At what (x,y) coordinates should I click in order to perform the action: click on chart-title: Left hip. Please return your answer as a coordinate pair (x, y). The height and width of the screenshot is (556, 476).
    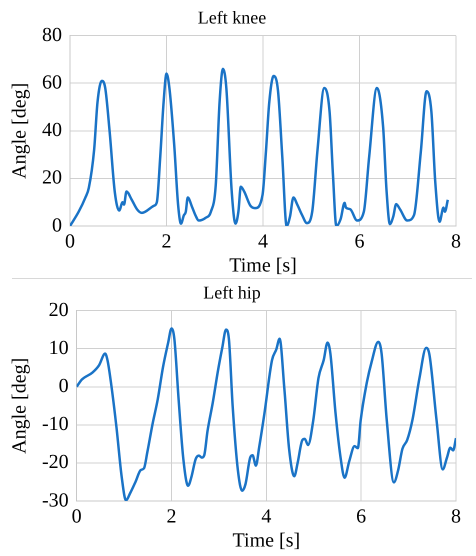
    Looking at the image, I should click on (232, 292).